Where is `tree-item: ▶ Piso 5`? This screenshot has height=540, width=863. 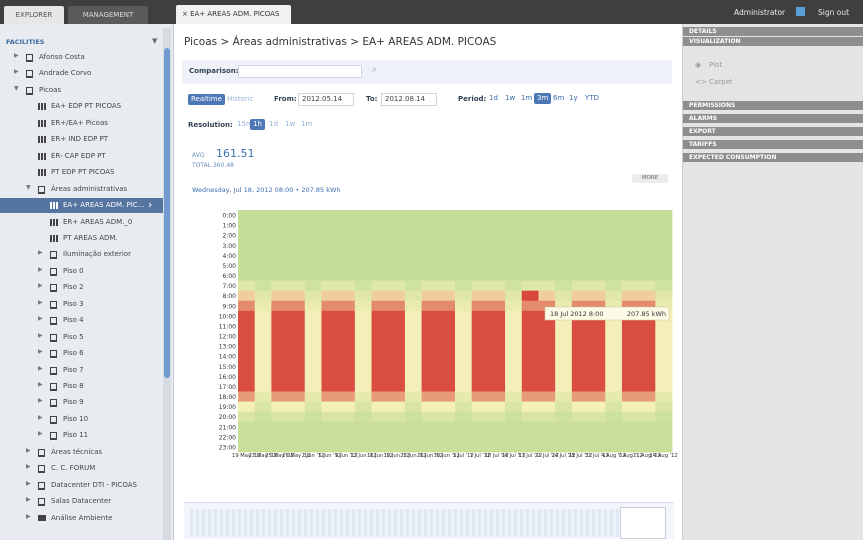
tree-item: ▶ Piso 5 is located at coordinates (81, 337).